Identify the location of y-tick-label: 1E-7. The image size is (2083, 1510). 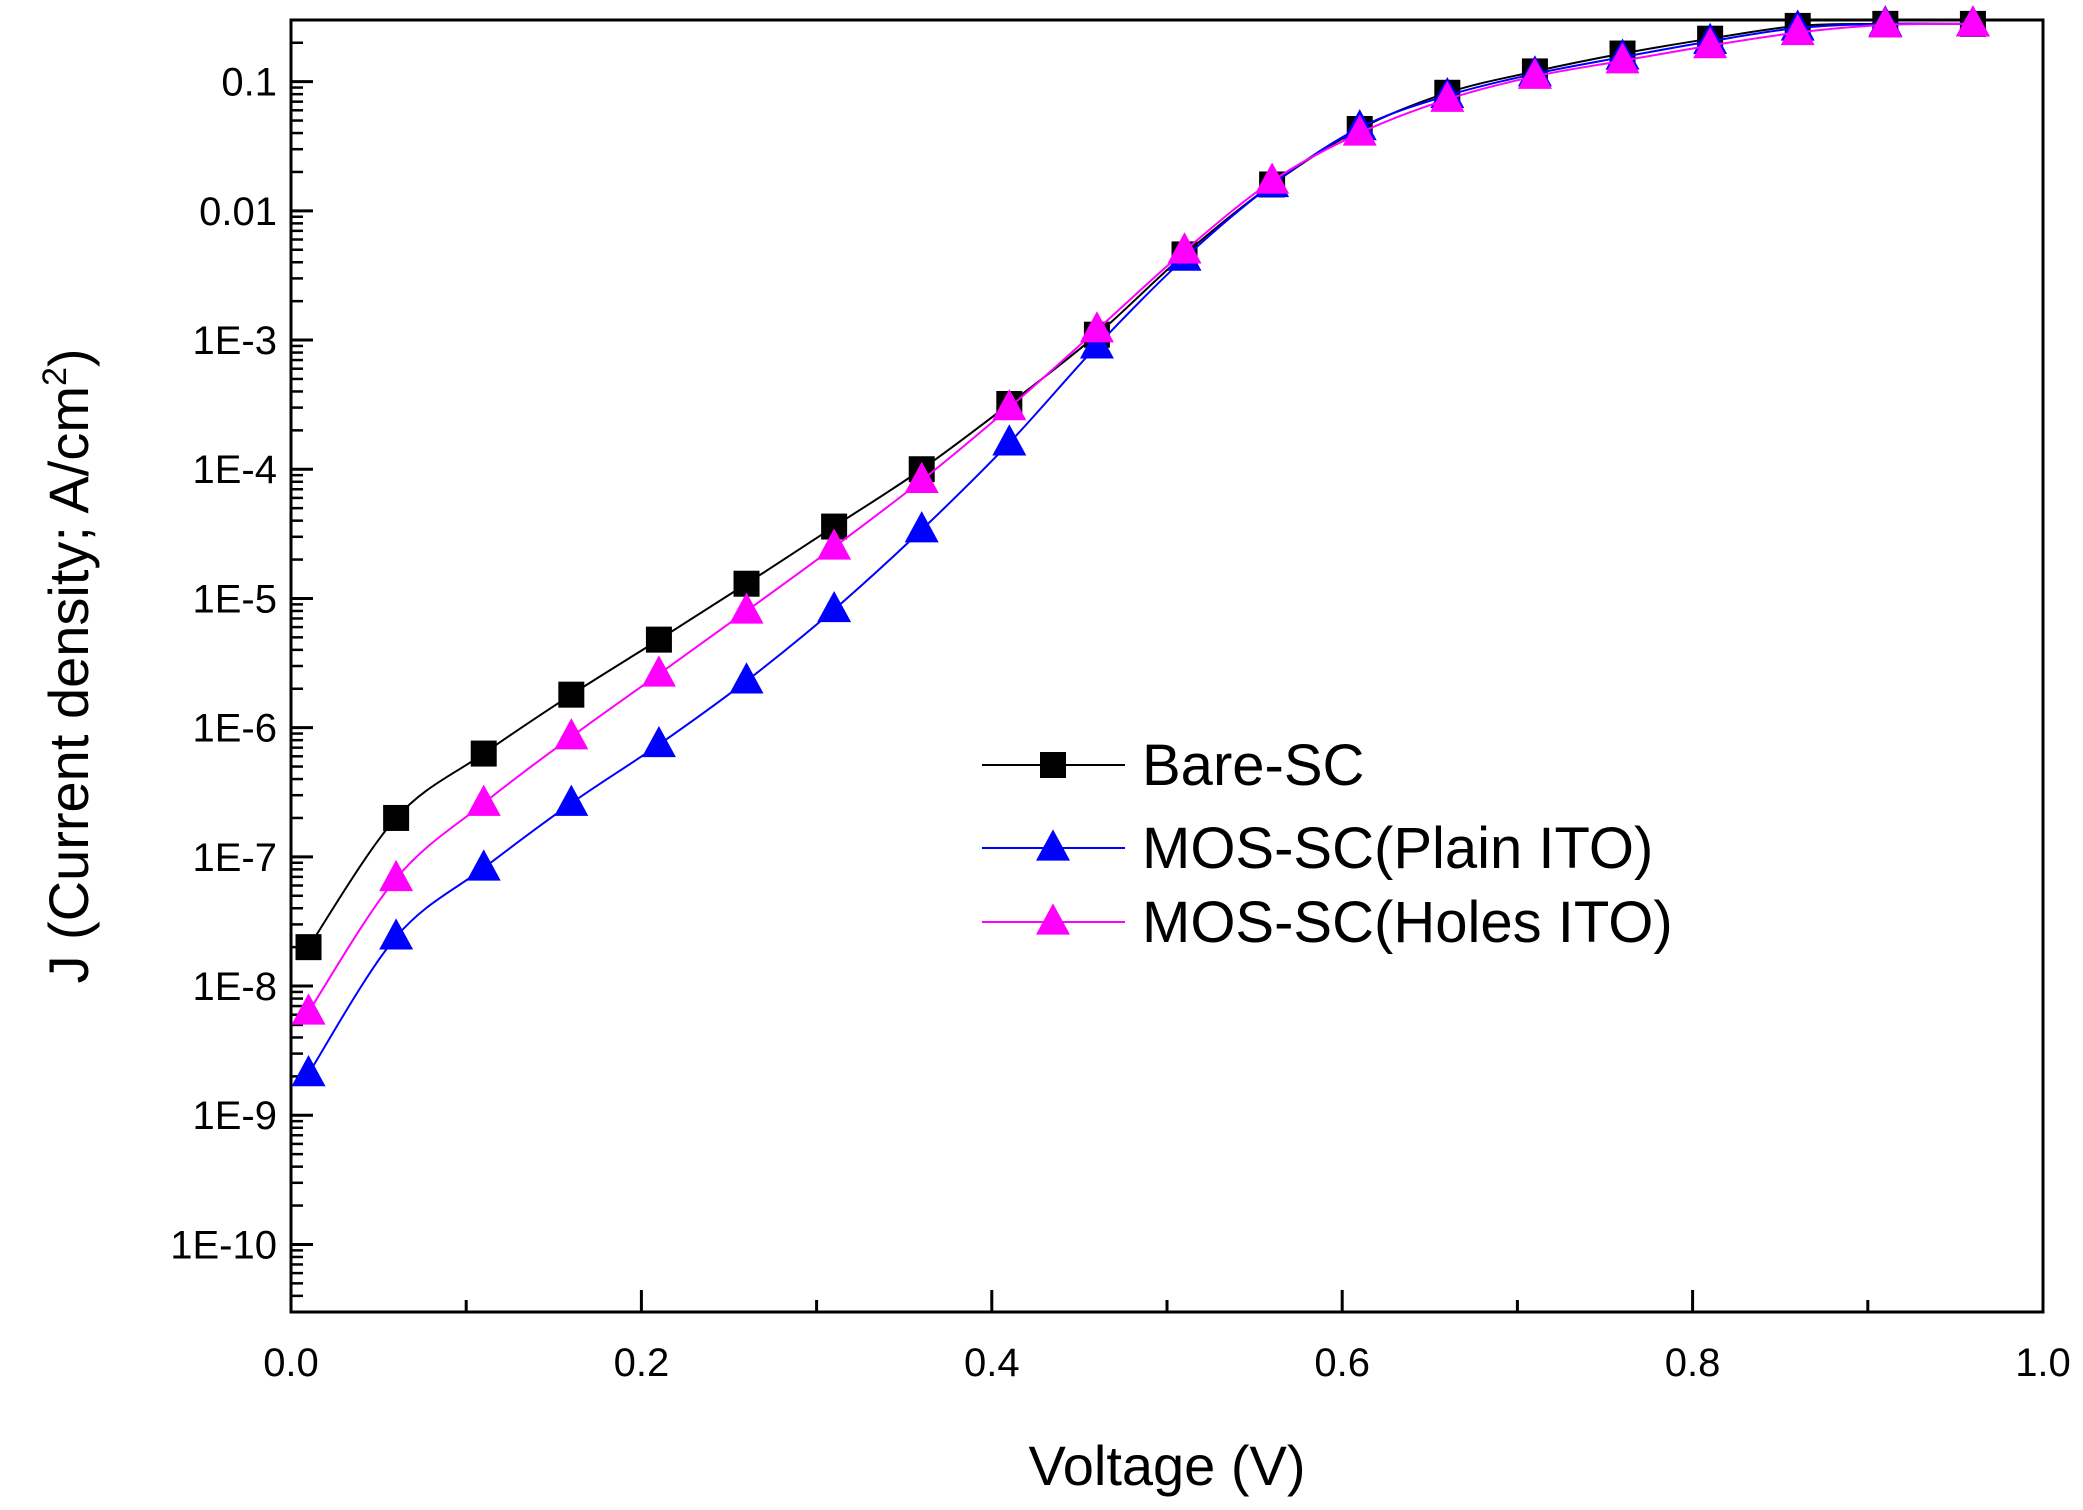
(235, 858).